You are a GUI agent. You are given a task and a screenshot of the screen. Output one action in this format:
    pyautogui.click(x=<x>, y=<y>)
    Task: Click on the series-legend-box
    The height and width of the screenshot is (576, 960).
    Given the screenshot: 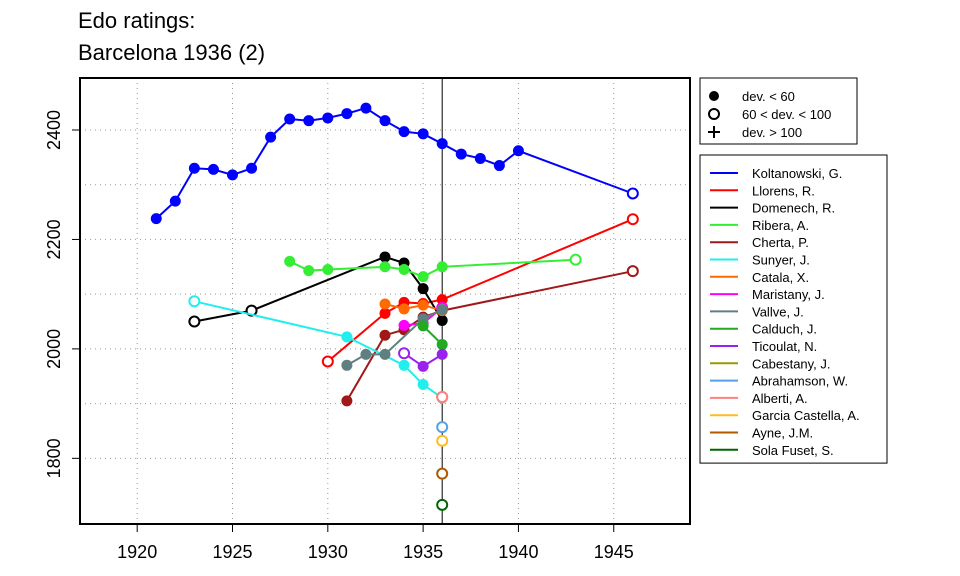 What is the action you would take?
    pyautogui.click(x=793, y=309)
    